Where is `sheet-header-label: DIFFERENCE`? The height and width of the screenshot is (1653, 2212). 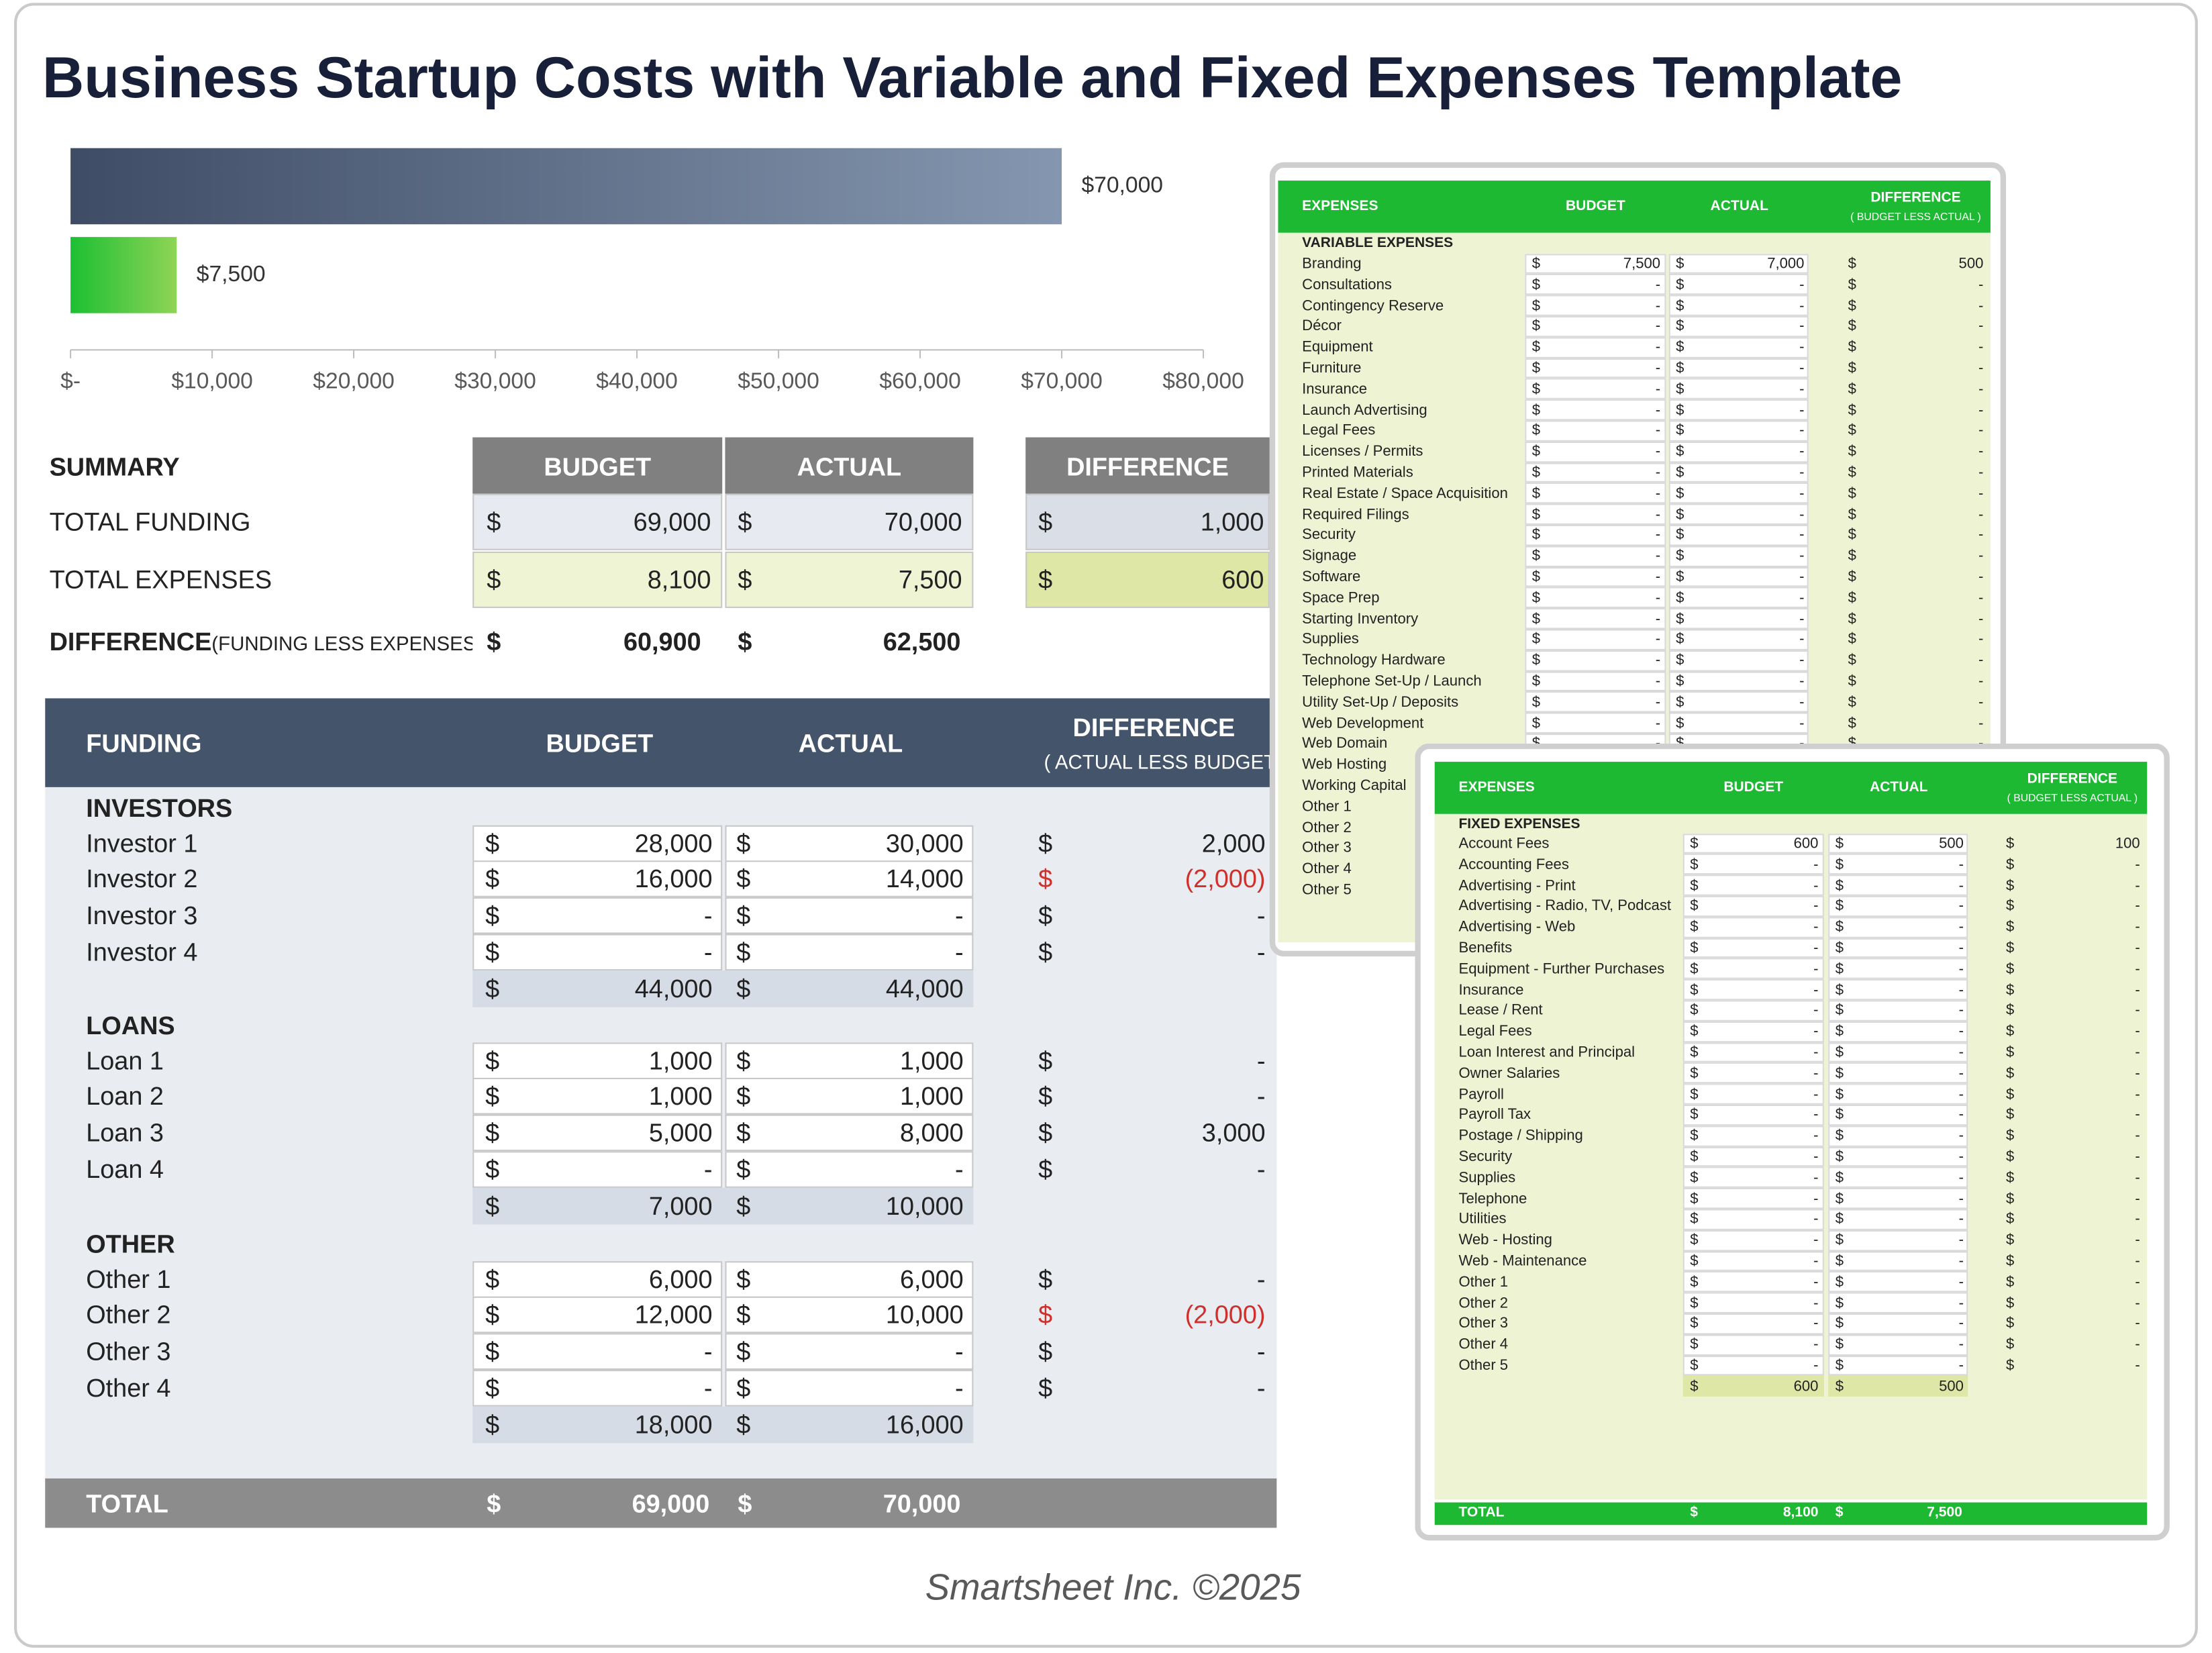 sheet-header-label: DIFFERENCE is located at coordinates (1915, 198).